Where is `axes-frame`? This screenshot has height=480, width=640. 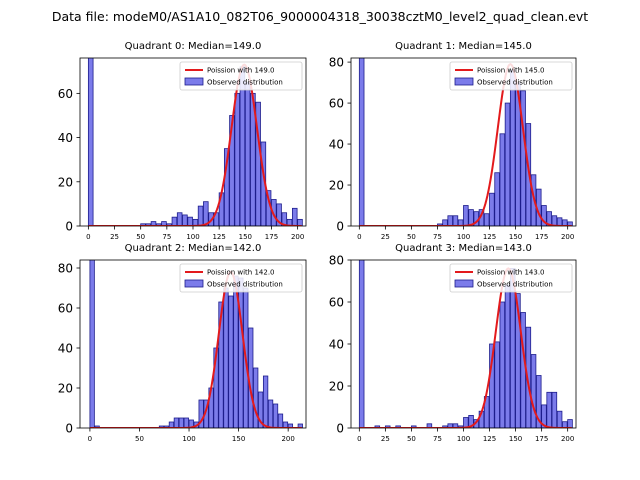
axes-frame is located at coordinates (193, 344).